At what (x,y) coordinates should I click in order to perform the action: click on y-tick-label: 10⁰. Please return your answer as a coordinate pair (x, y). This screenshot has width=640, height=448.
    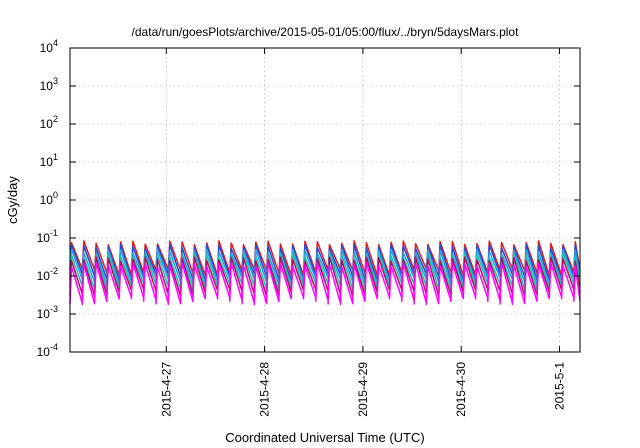
    Looking at the image, I should click on (49, 198).